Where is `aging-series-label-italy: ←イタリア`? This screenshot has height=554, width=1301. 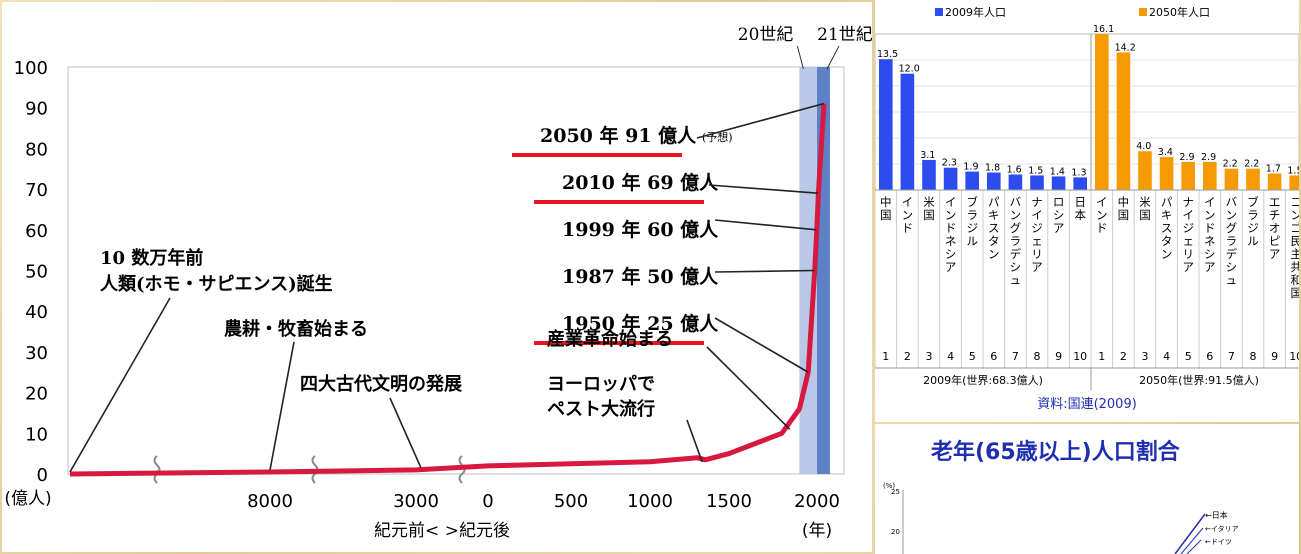
aging-series-label-italy: ←イタリア is located at coordinates (1222, 528).